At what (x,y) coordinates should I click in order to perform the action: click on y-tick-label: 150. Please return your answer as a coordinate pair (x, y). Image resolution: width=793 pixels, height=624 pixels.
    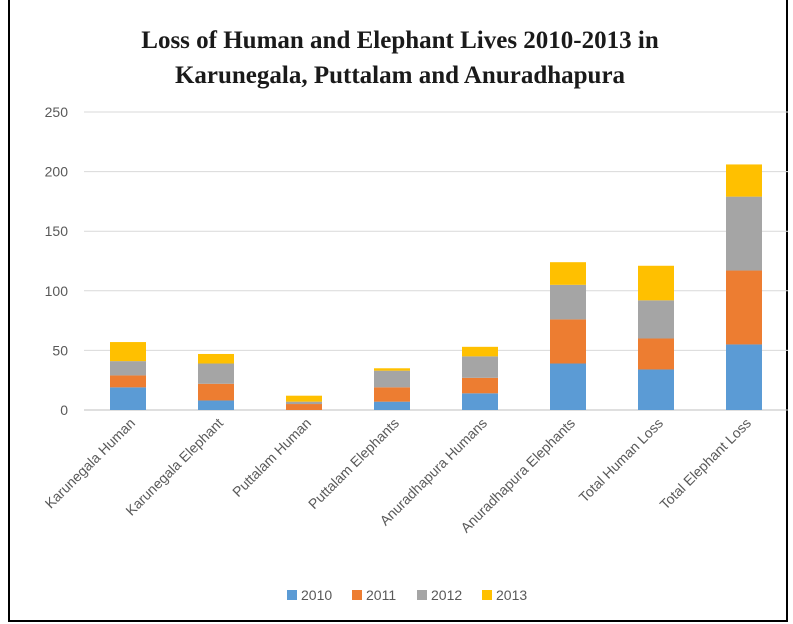
    Looking at the image, I should click on (57, 231).